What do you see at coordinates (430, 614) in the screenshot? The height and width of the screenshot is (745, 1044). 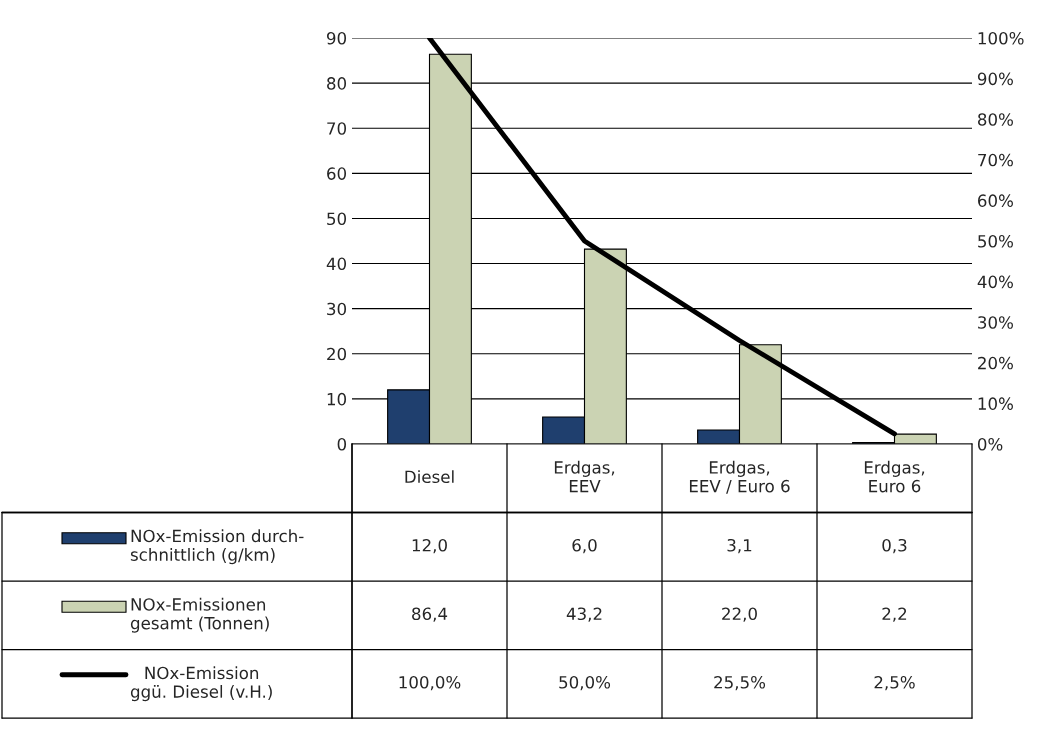 I see `data-label: 86,4` at bounding box center [430, 614].